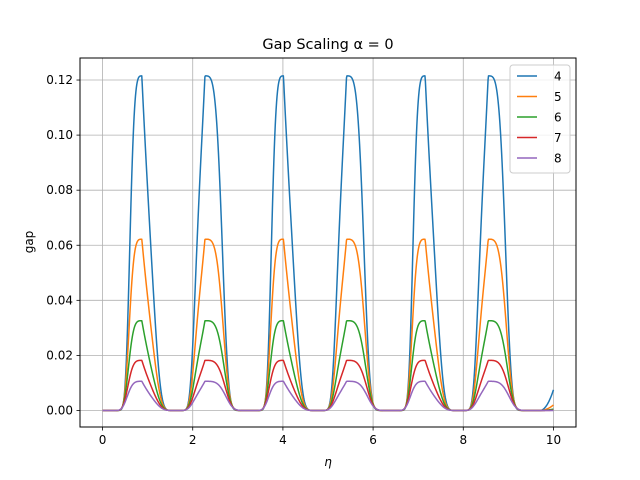 This screenshot has width=640, height=480. I want to click on y-tick-label: 0.06, so click(59, 245).